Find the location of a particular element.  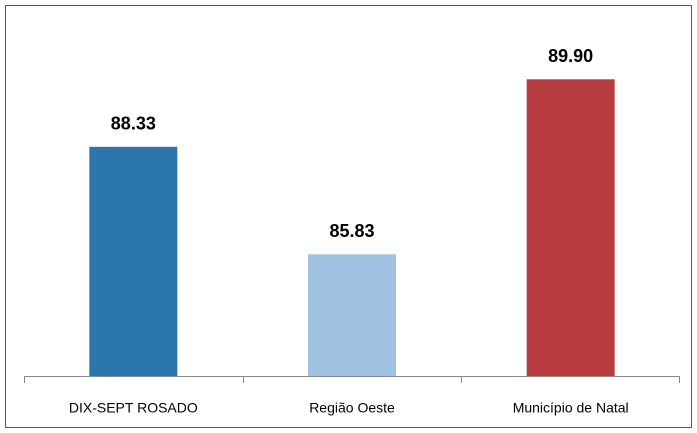

x-tick-label: DIX-SEPT ROSADO is located at coordinates (133, 408).